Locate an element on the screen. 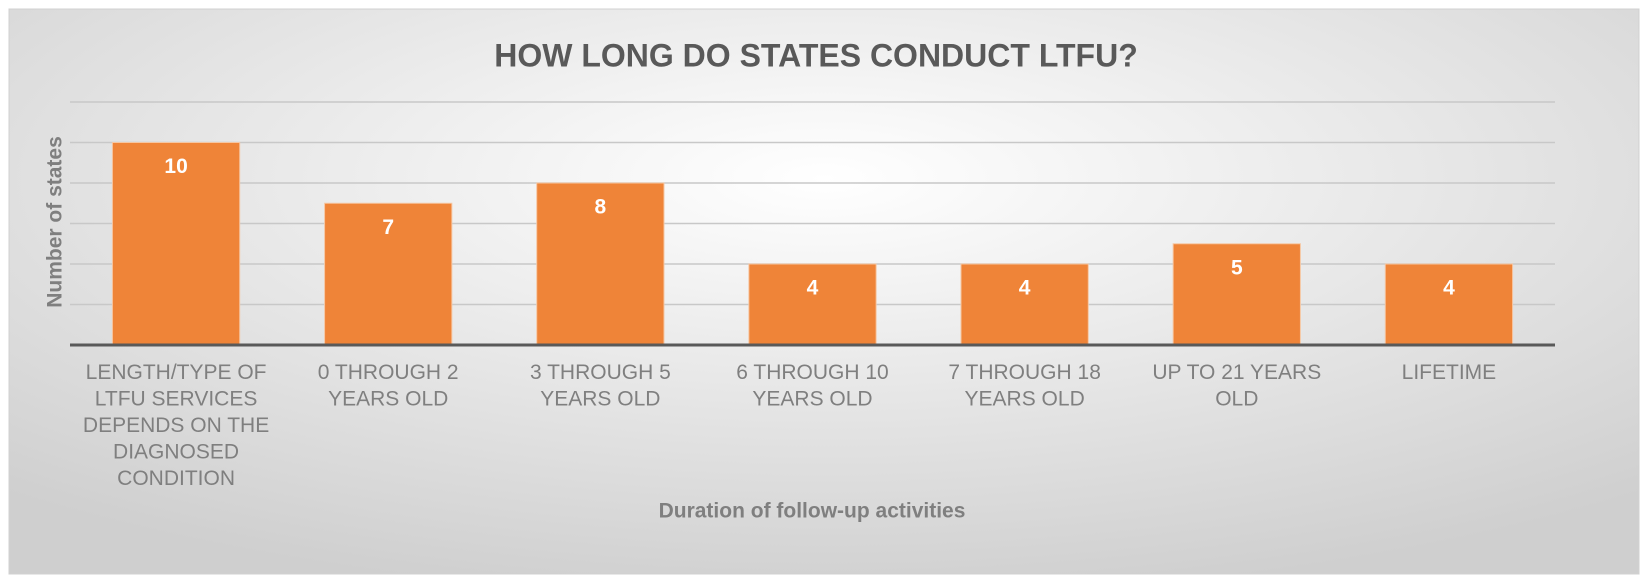 This screenshot has height=581, width=1641. x-tick-label: 0 THROUGH 2 YEARS OLD is located at coordinates (388, 386).